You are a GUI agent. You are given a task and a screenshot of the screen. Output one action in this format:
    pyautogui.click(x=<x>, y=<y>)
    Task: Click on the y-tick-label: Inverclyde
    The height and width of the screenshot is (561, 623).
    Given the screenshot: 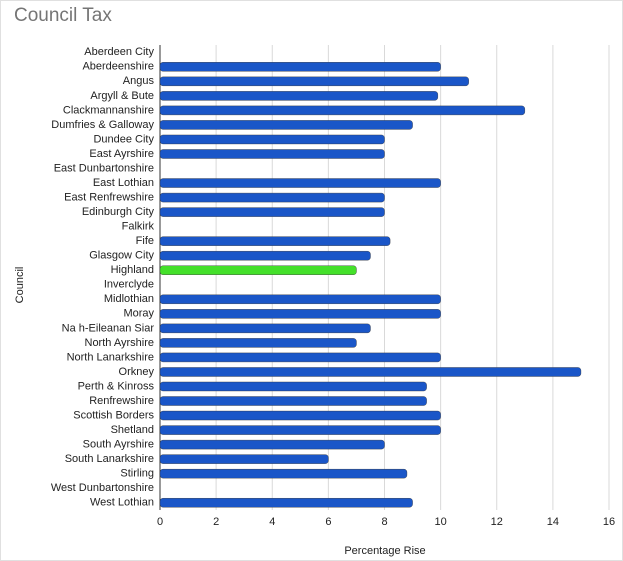 What is the action you would take?
    pyautogui.click(x=129, y=285)
    